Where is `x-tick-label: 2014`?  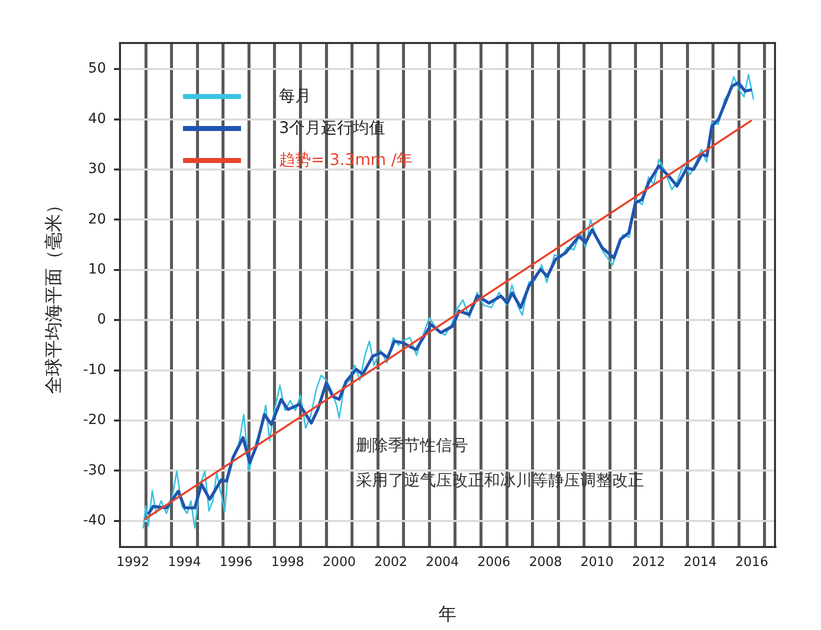
x-tick-label: 2014 is located at coordinates (700, 562).